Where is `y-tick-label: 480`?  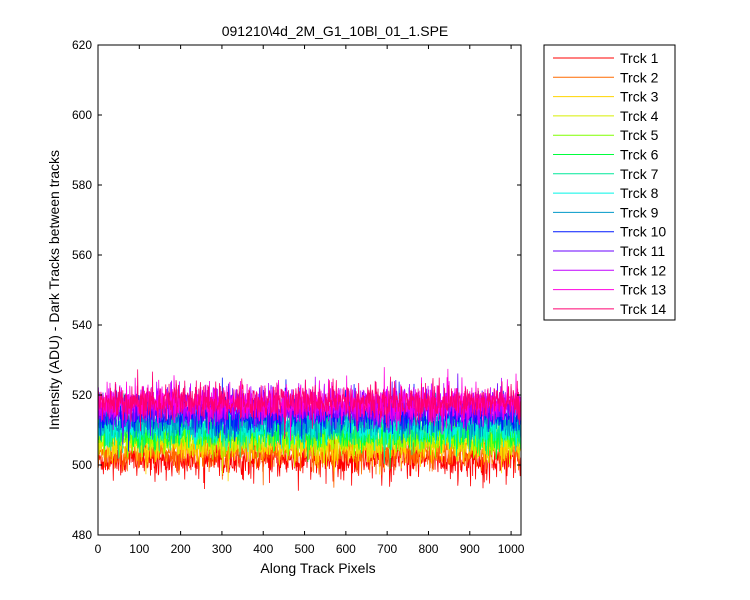
y-tick-label: 480 is located at coordinates (82, 535).